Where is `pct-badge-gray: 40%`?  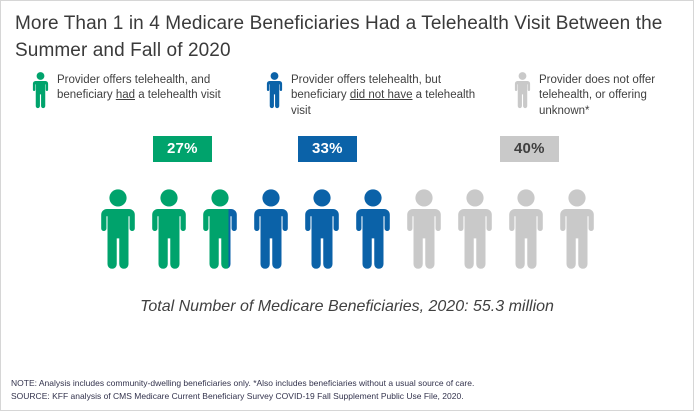 pct-badge-gray: 40% is located at coordinates (529, 149).